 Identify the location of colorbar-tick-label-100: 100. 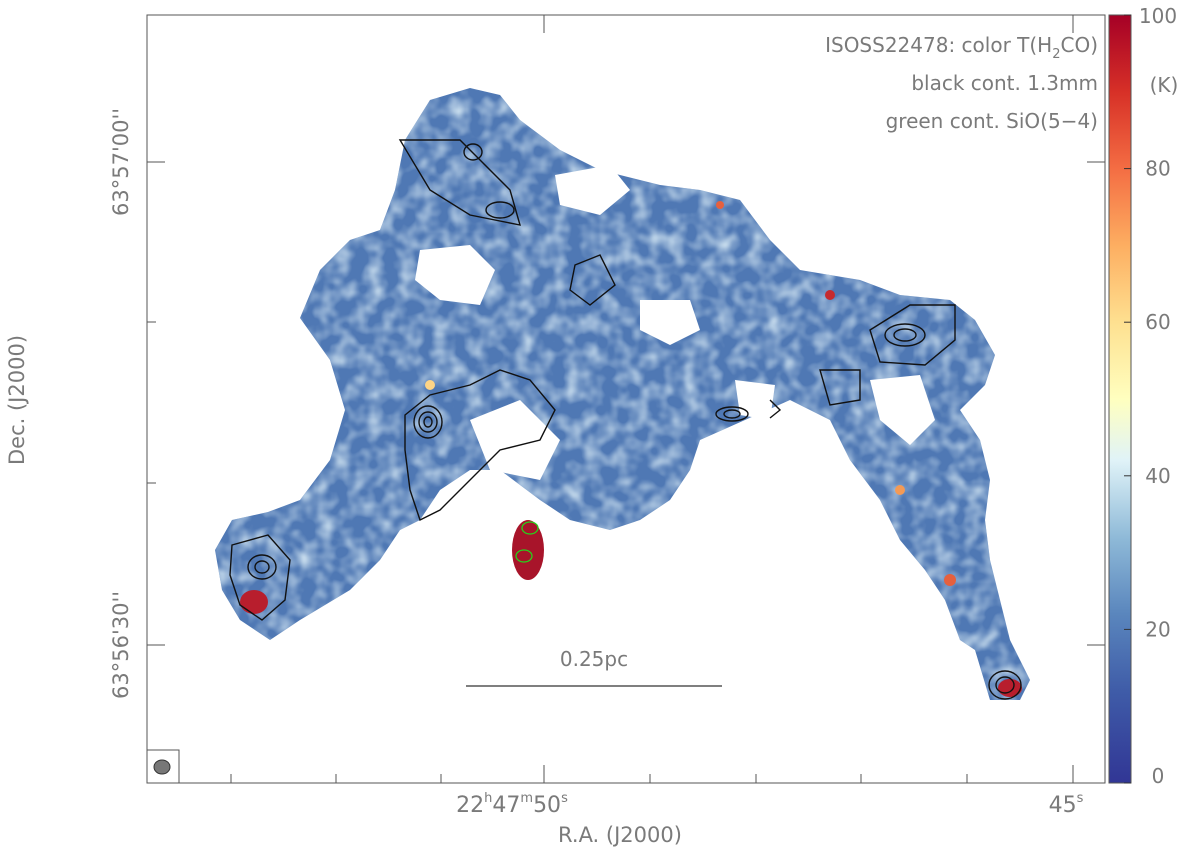
(1158, 16).